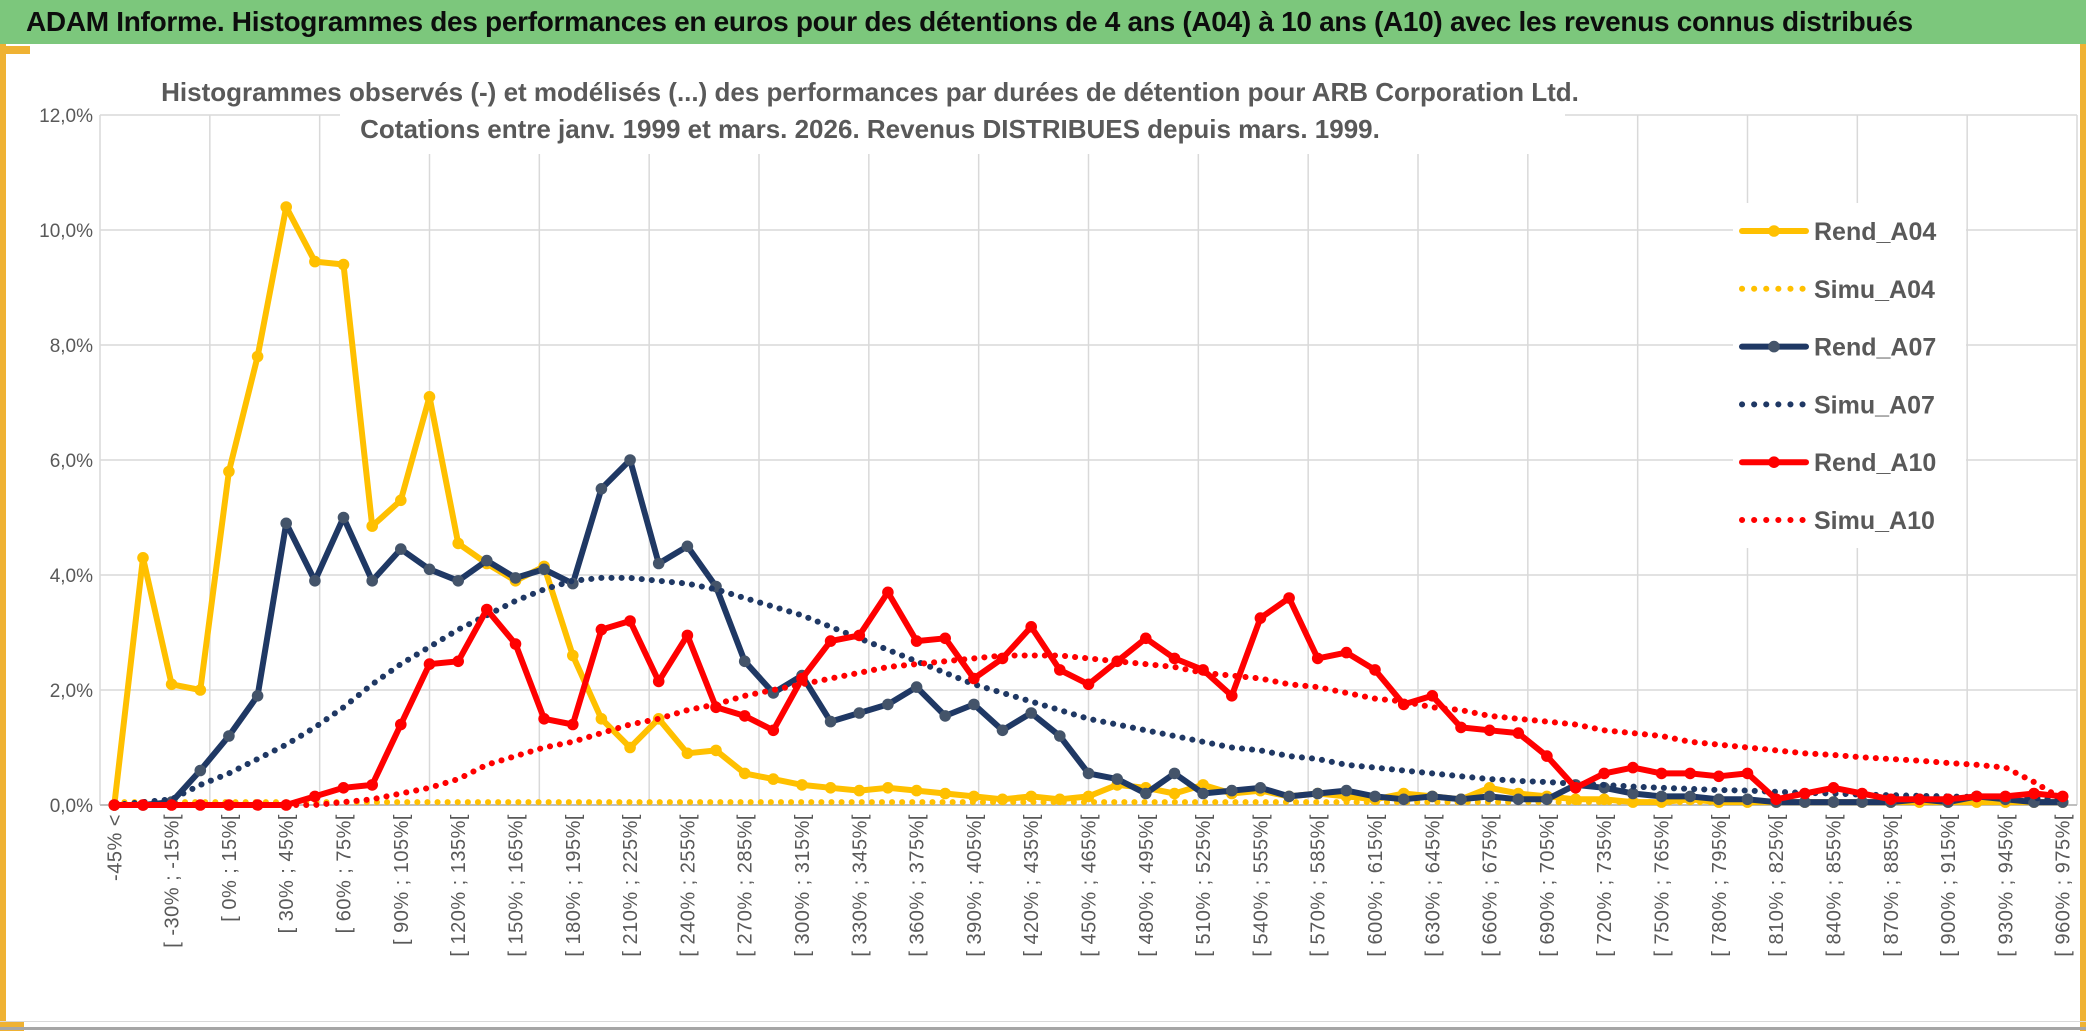 This screenshot has height=1031, width=2086. What do you see at coordinates (1043, 1021) in the screenshot?
I see `sheet-divider-line` at bounding box center [1043, 1021].